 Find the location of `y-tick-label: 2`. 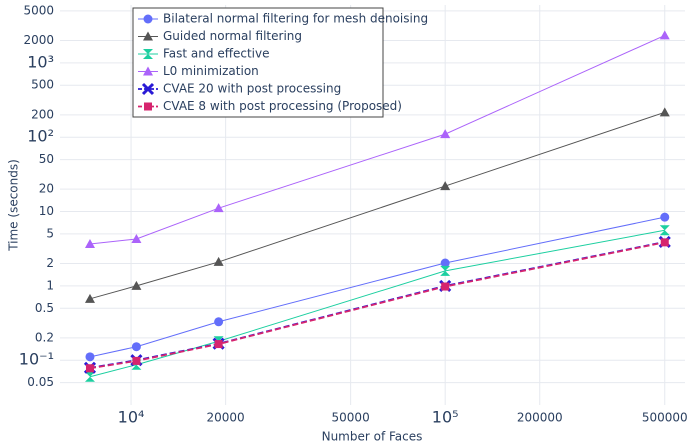

y-tick-label: 2 is located at coordinates (50, 263).